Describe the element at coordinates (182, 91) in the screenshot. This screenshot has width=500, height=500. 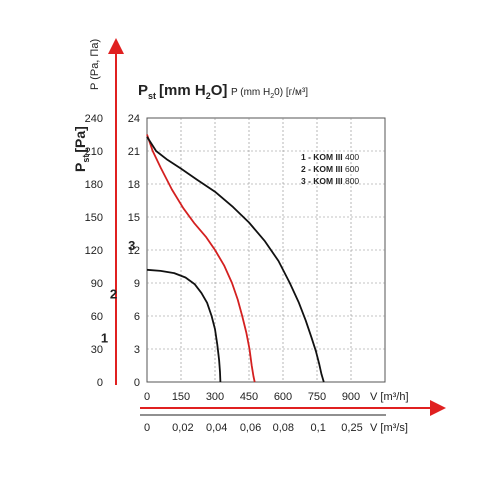
I see `top-label-main: Pst [mm H2O]` at that location.